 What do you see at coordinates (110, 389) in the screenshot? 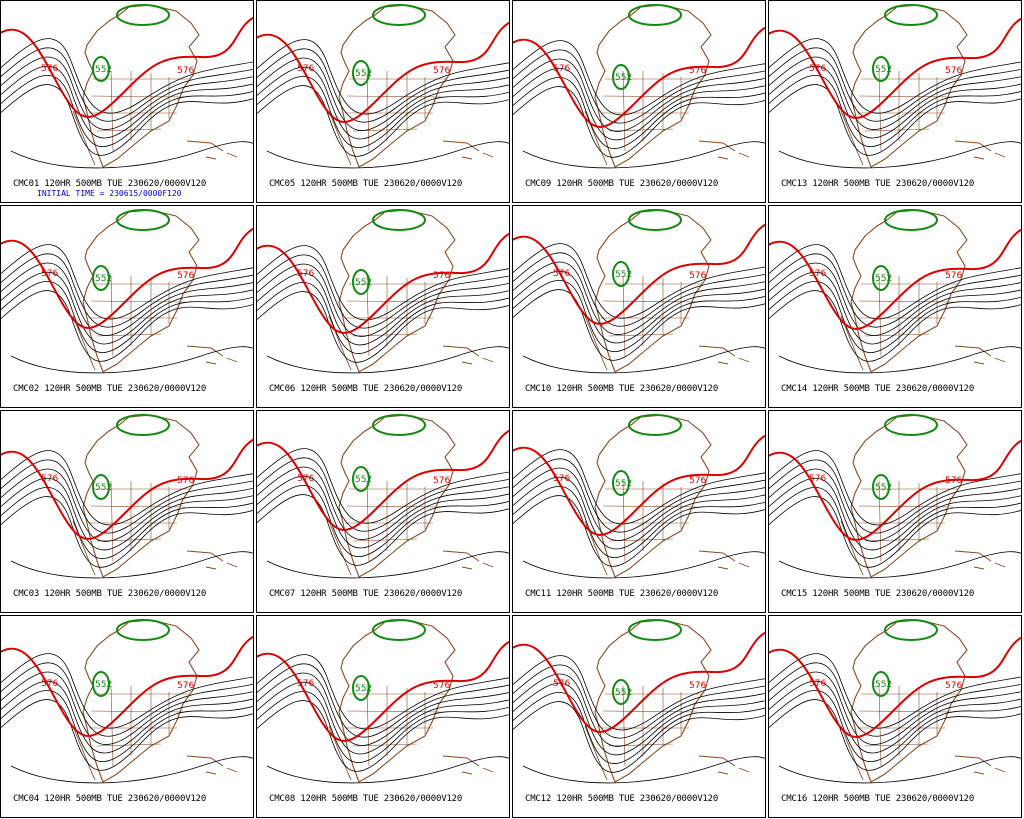
I see `panel-caption: CMC02 120HR 500MB TUE 230620/0000V120` at bounding box center [110, 389].